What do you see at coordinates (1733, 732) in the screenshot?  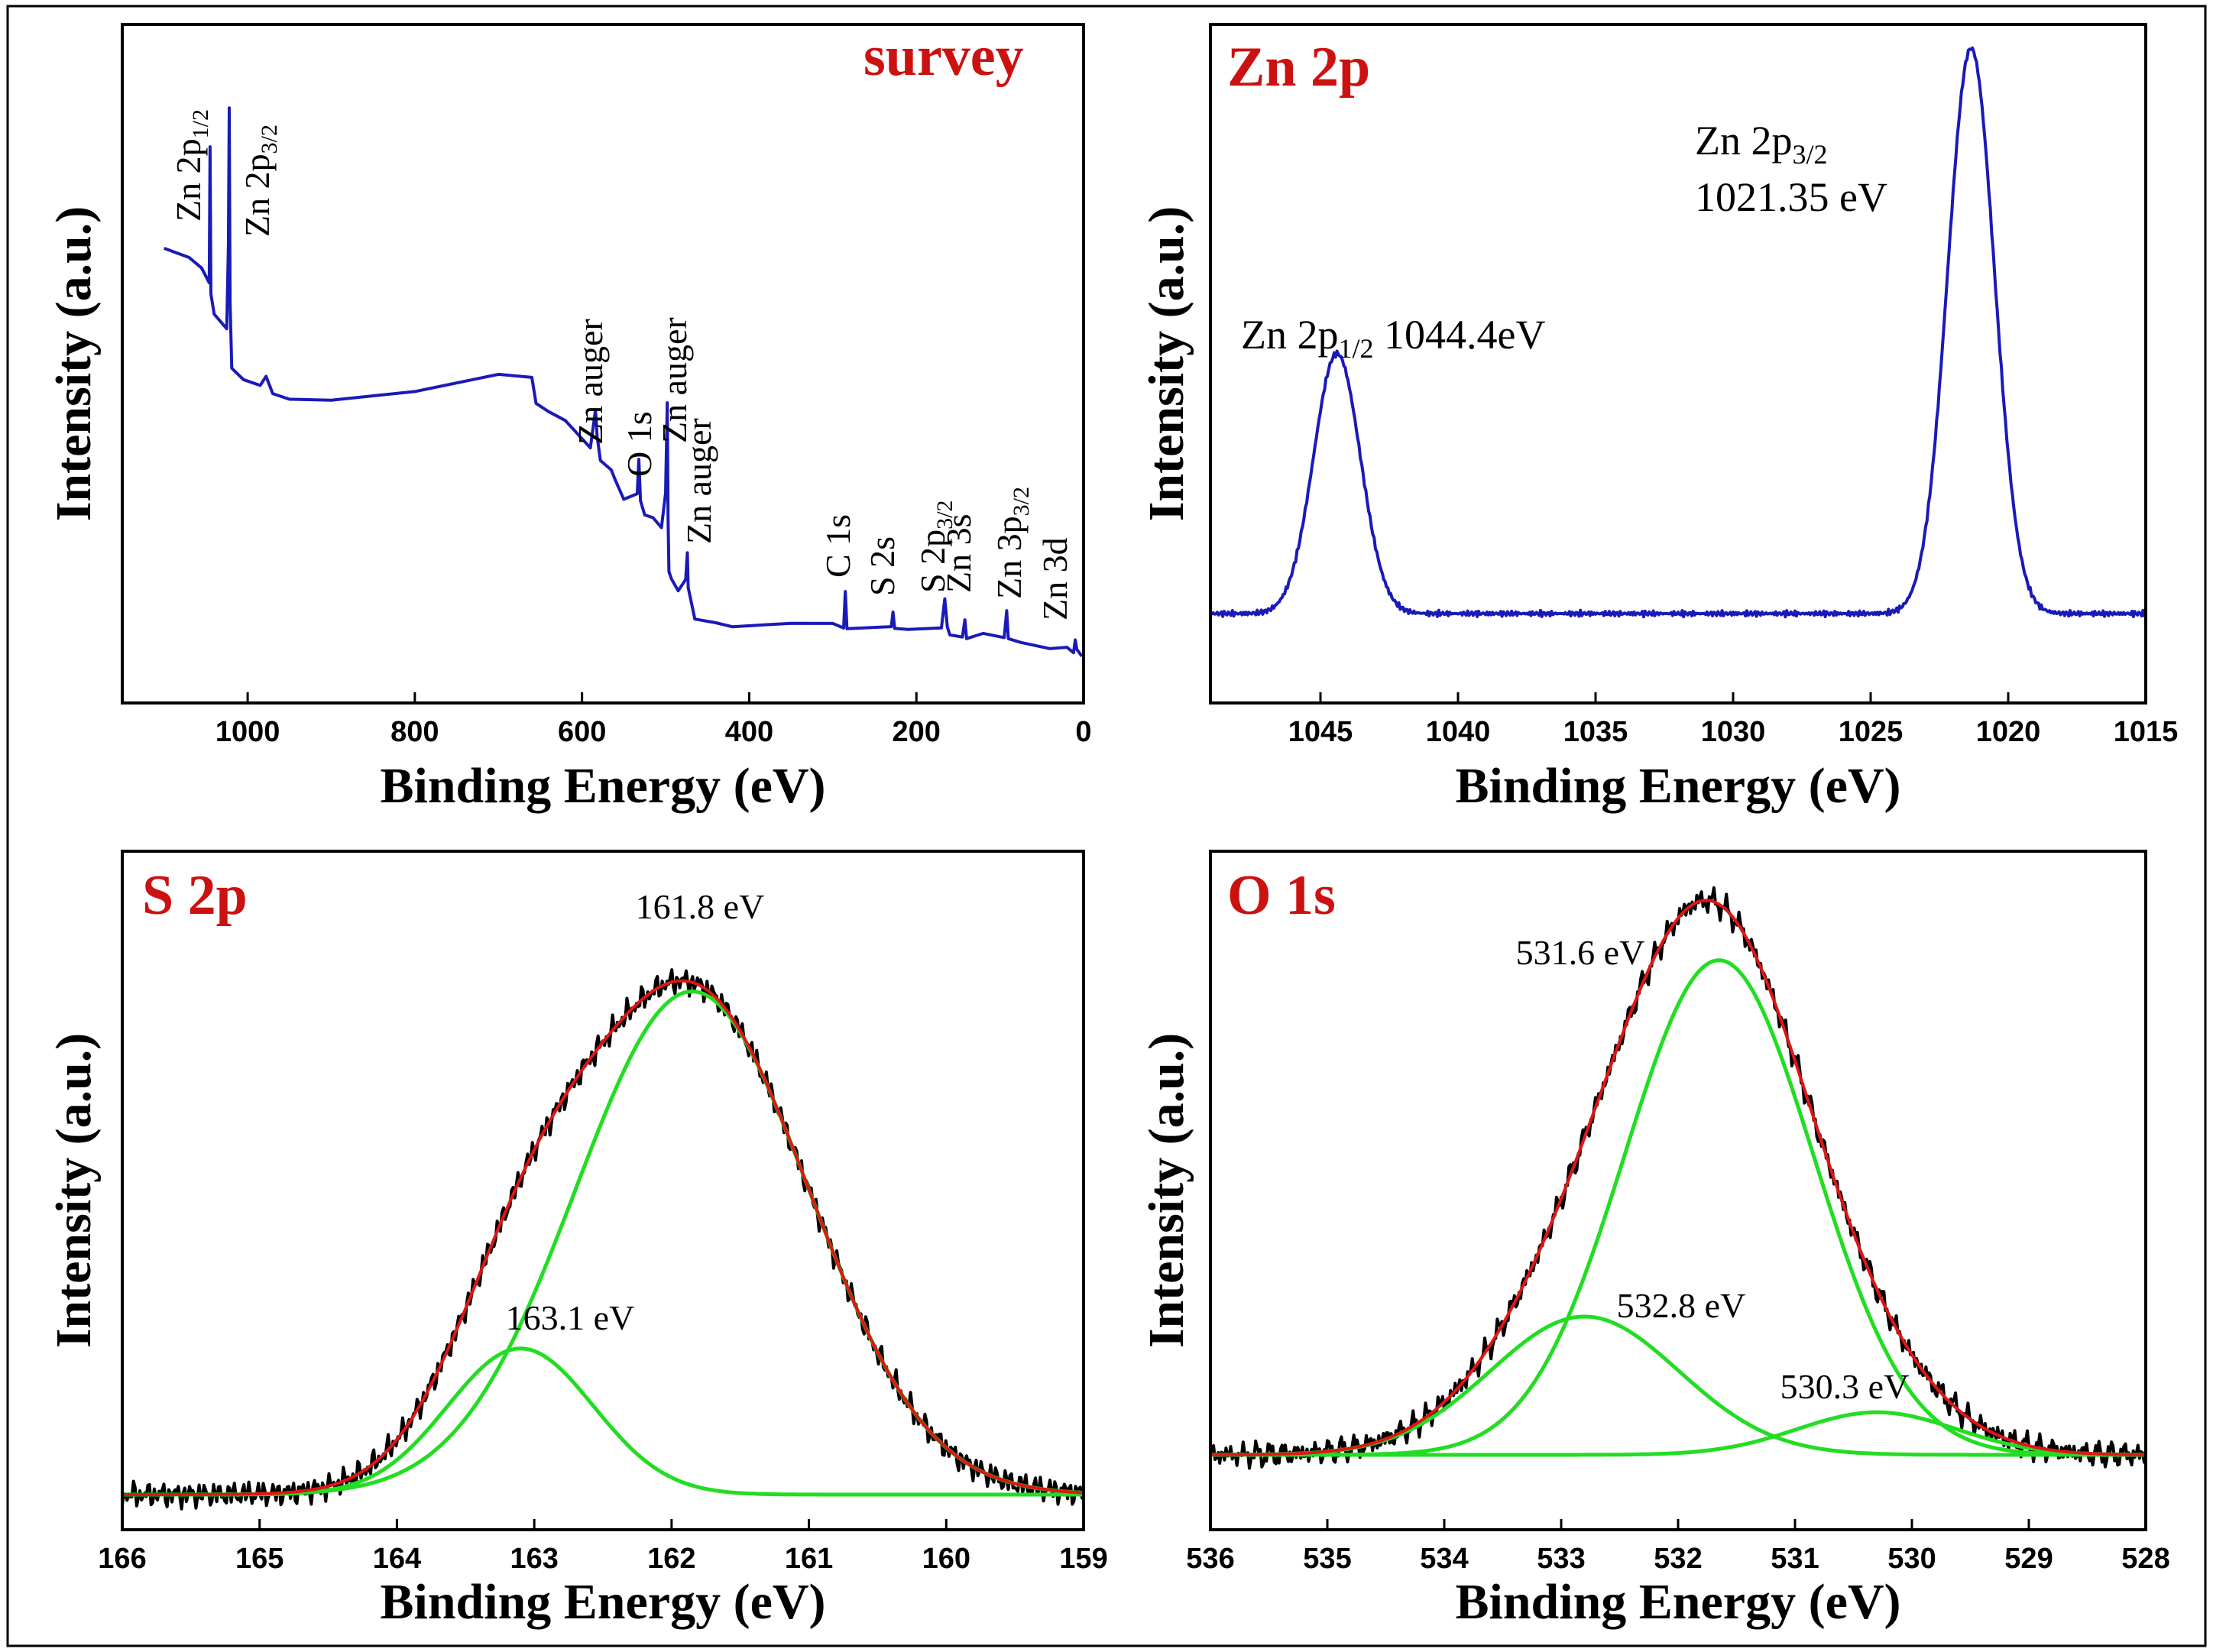 I see `x-tick-label: 1030` at bounding box center [1733, 732].